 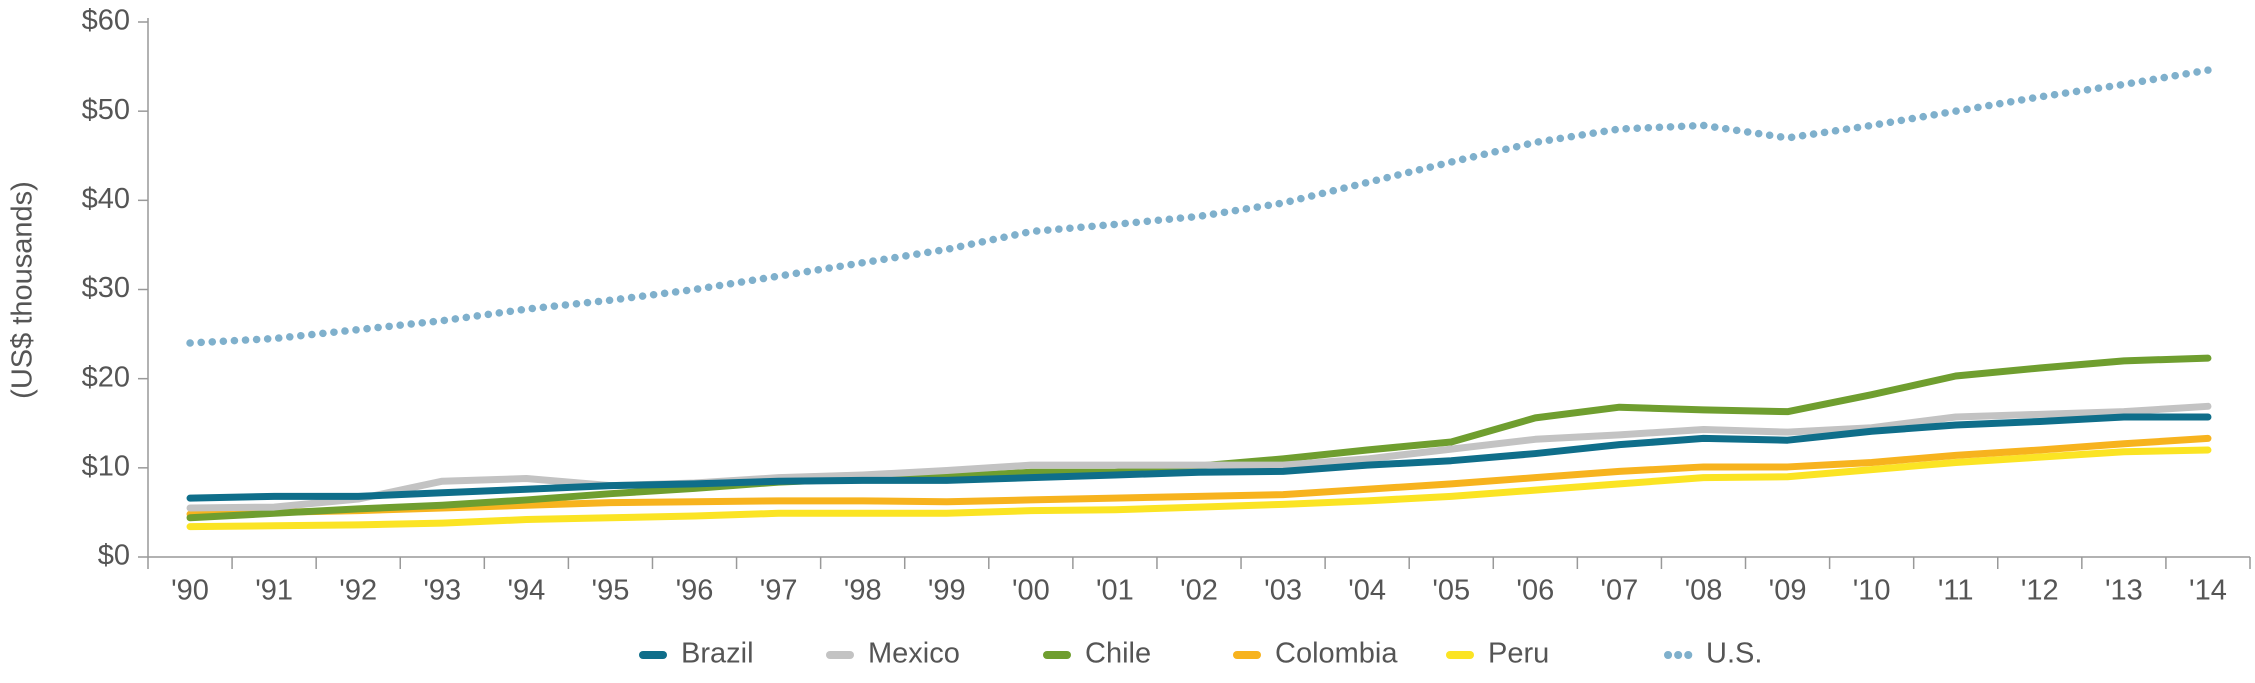 What do you see at coordinates (1518, 654) in the screenshot?
I see `legend-label: Peru` at bounding box center [1518, 654].